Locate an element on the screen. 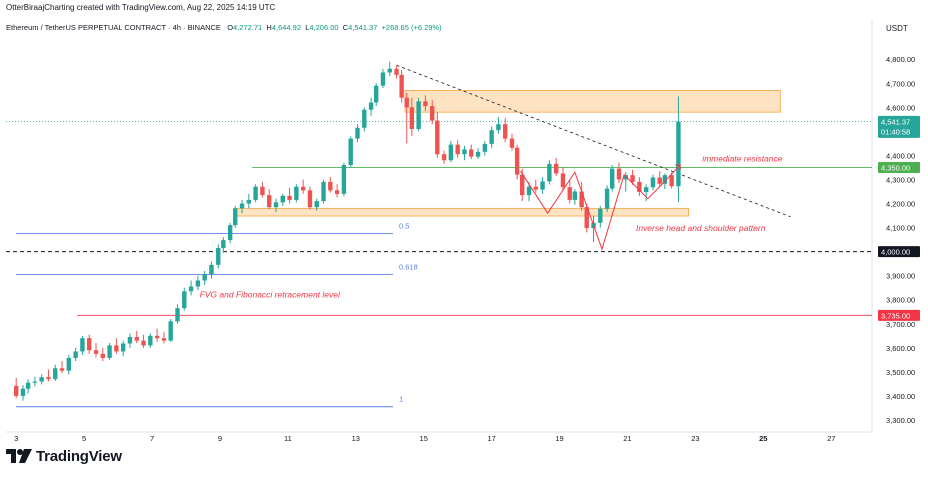 The height and width of the screenshot is (478, 928). annotation-text: immediate resistance is located at coordinates (742, 158).